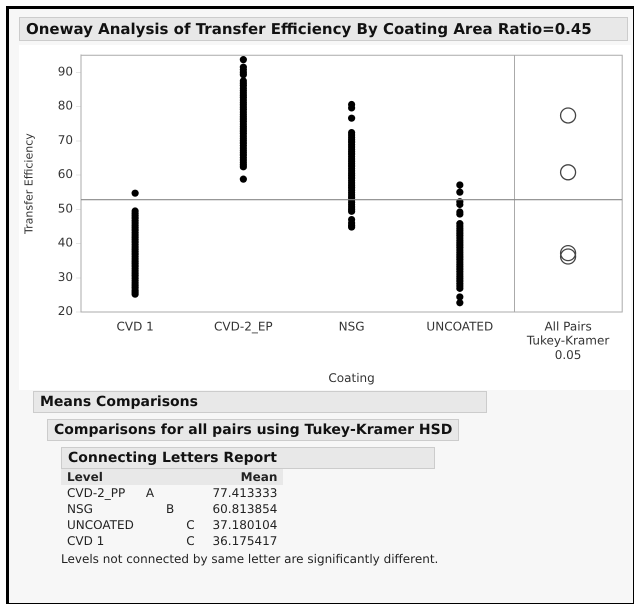  I want to click on text: A, so click(150, 493).